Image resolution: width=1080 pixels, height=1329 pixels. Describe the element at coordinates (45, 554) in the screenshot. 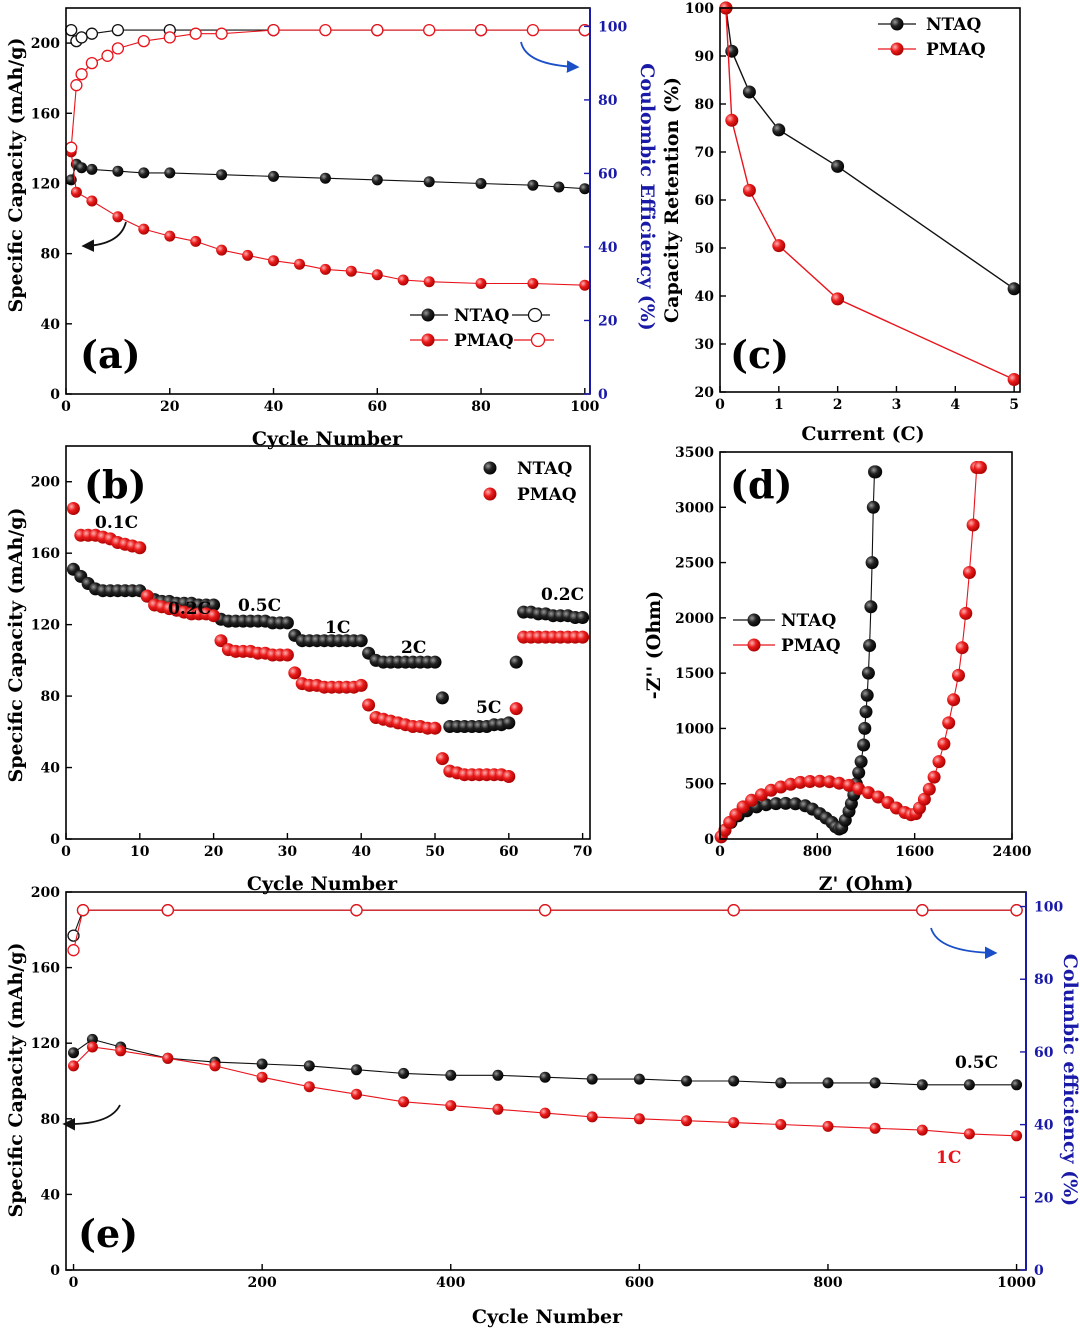

I see `y-tick-label-b: 160` at that location.